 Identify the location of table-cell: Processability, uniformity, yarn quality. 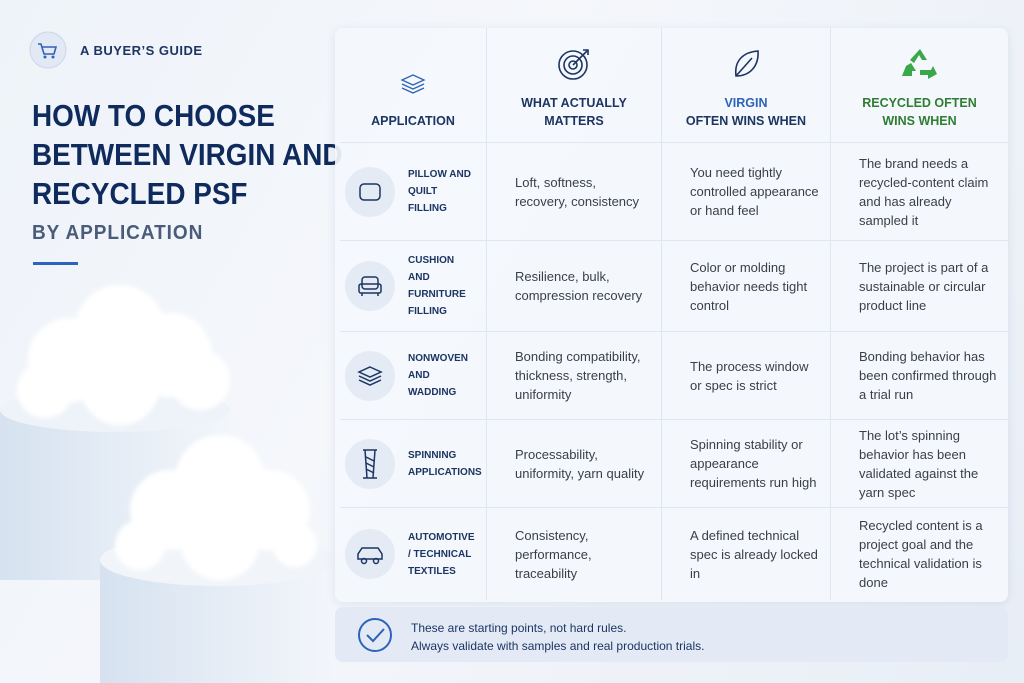
(574, 464).